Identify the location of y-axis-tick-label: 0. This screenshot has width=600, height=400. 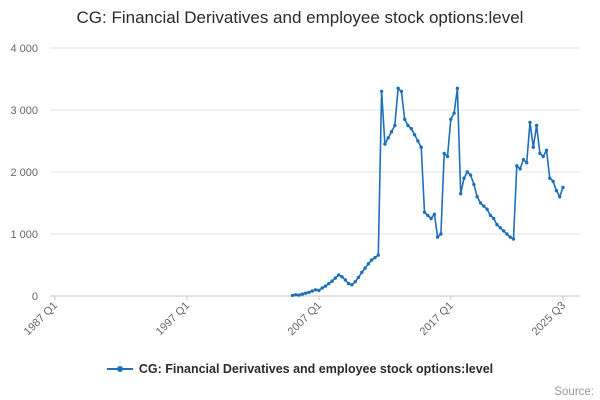
(35, 297).